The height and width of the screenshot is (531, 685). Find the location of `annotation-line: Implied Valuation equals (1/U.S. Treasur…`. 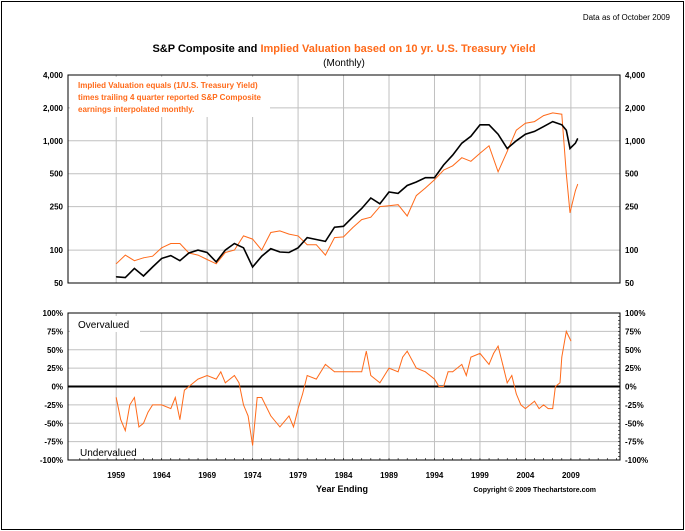

annotation-line: Implied Valuation equals (1/U.S. Treasur… is located at coordinates (168, 85).